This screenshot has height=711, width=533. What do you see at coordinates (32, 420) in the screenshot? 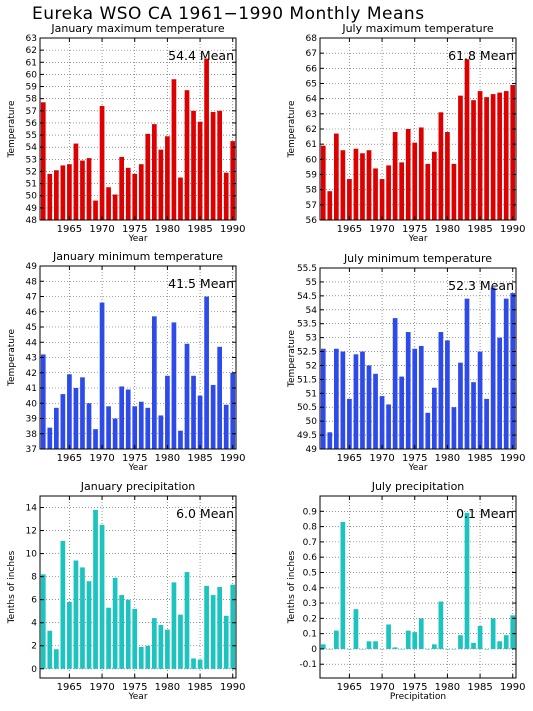
I see `y-tick-label: 39` at bounding box center [32, 420].